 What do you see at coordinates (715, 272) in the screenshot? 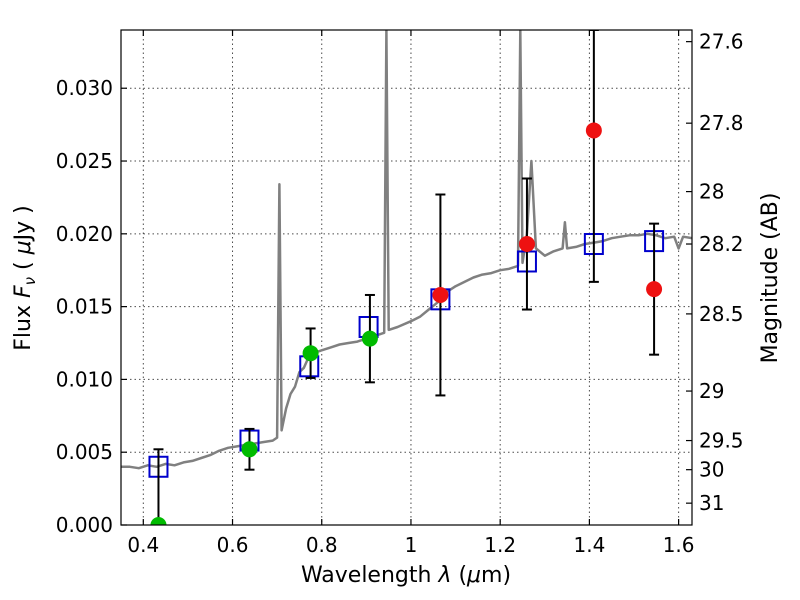
I see `magnitude-axis: 27.6 27.8 28 28.2 28.5 29 29.5 30 31` at bounding box center [715, 272].